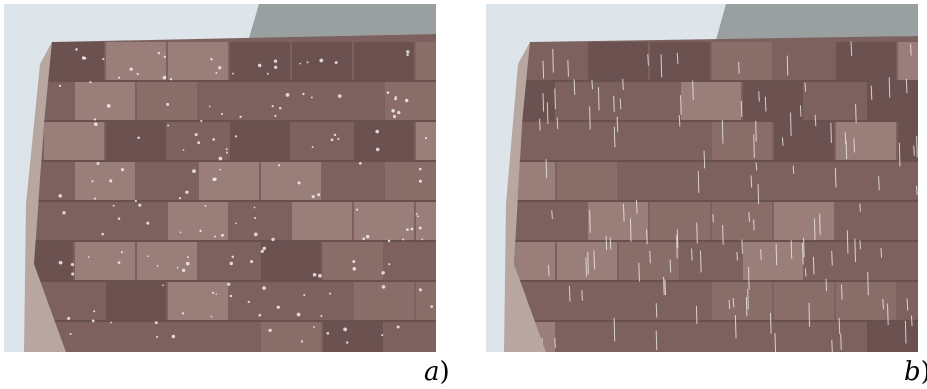 The height and width of the screenshot is (389, 927). I want to click on caption-b-paren: ), so click(924, 372).